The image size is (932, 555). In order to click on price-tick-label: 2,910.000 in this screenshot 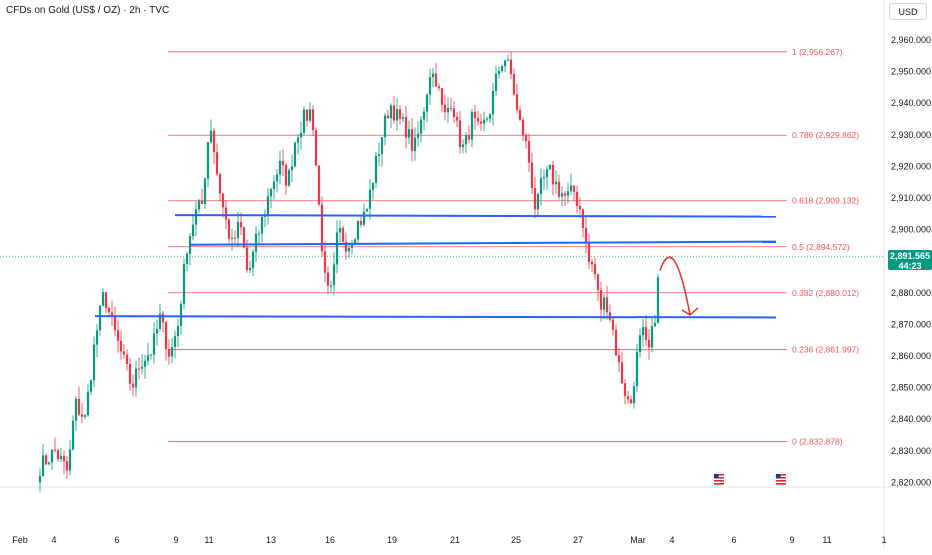, I will do `click(911, 198)`.